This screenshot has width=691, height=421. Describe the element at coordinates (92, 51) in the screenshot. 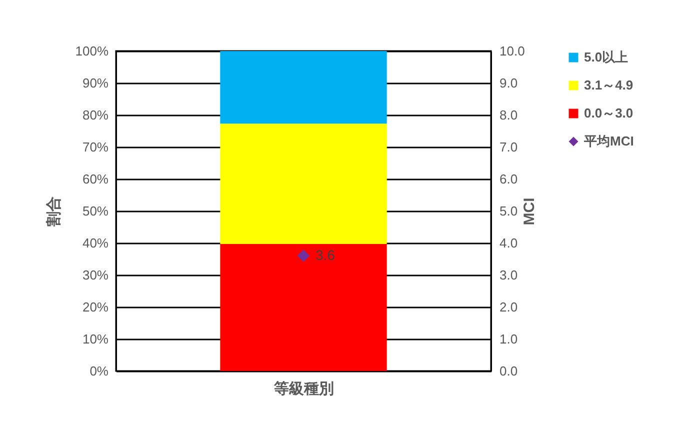

I see `y-tick-label: 100%` at that location.